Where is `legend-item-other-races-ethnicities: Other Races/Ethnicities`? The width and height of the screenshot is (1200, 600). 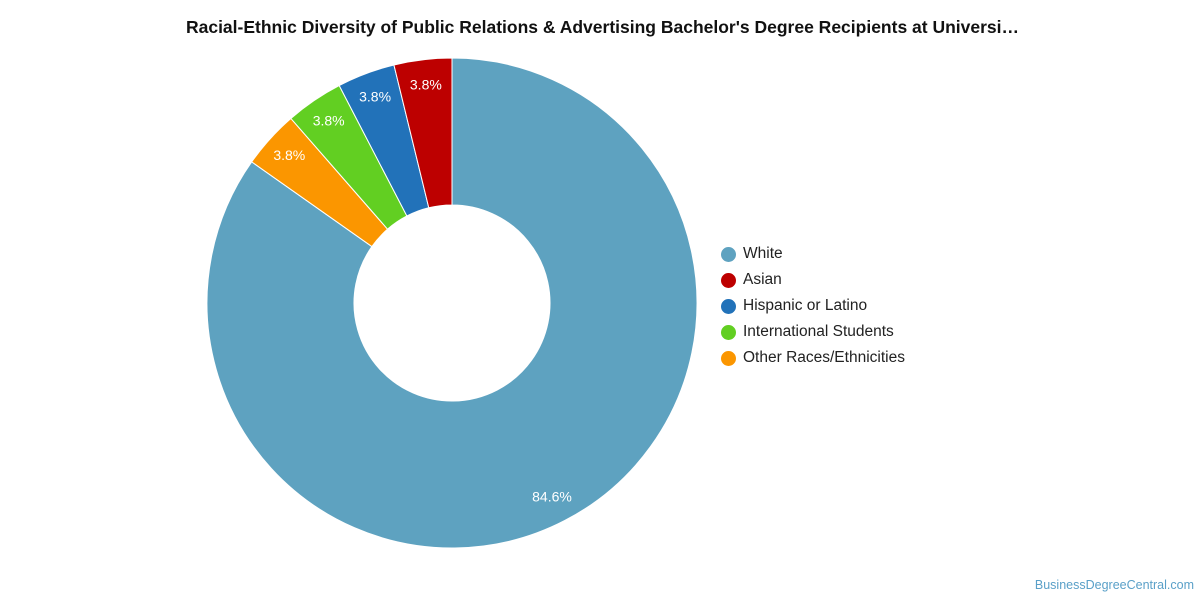 legend-item-other-races-ethnicities: Other Races/Ethnicities is located at coordinates (813, 358).